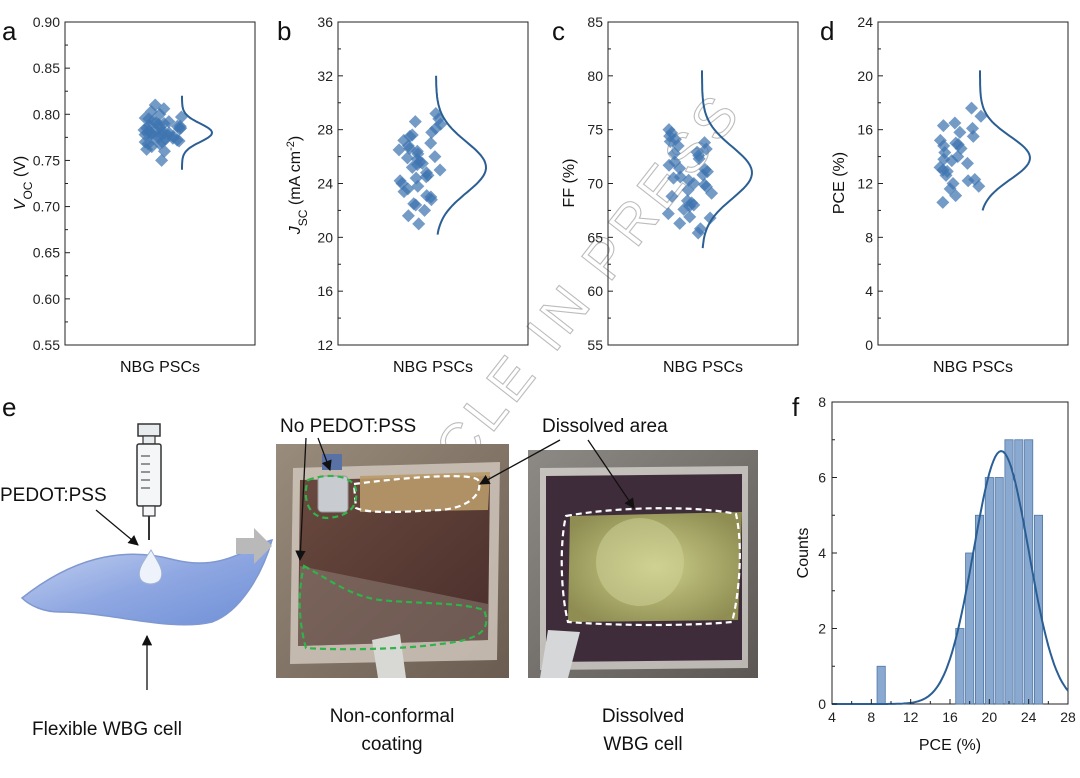 Image resolution: width=1080 pixels, height=778 pixels. Describe the element at coordinates (839, 183) in the screenshot. I see `panel-d-ylabel: PCE (%)` at that location.